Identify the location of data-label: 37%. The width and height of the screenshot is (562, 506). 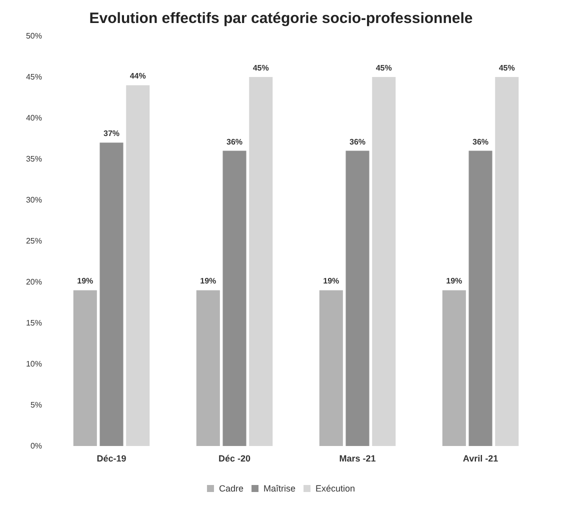
(111, 133).